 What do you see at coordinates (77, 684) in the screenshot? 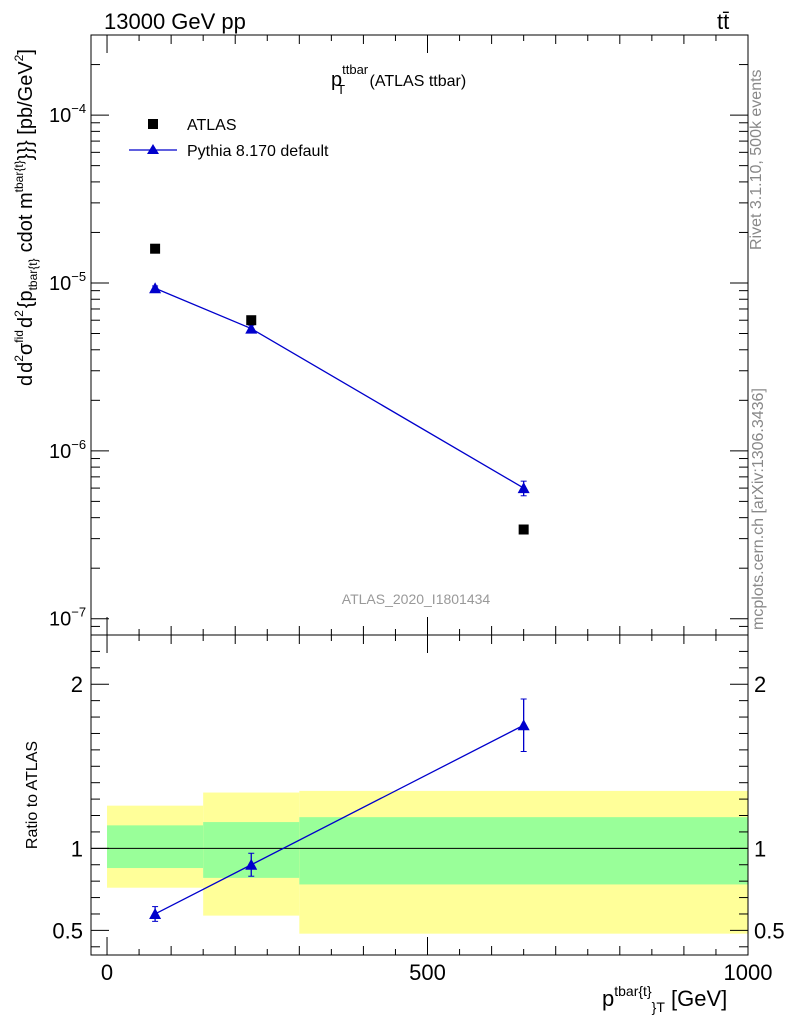
I see `ratio-y-tick-label: 2` at bounding box center [77, 684].